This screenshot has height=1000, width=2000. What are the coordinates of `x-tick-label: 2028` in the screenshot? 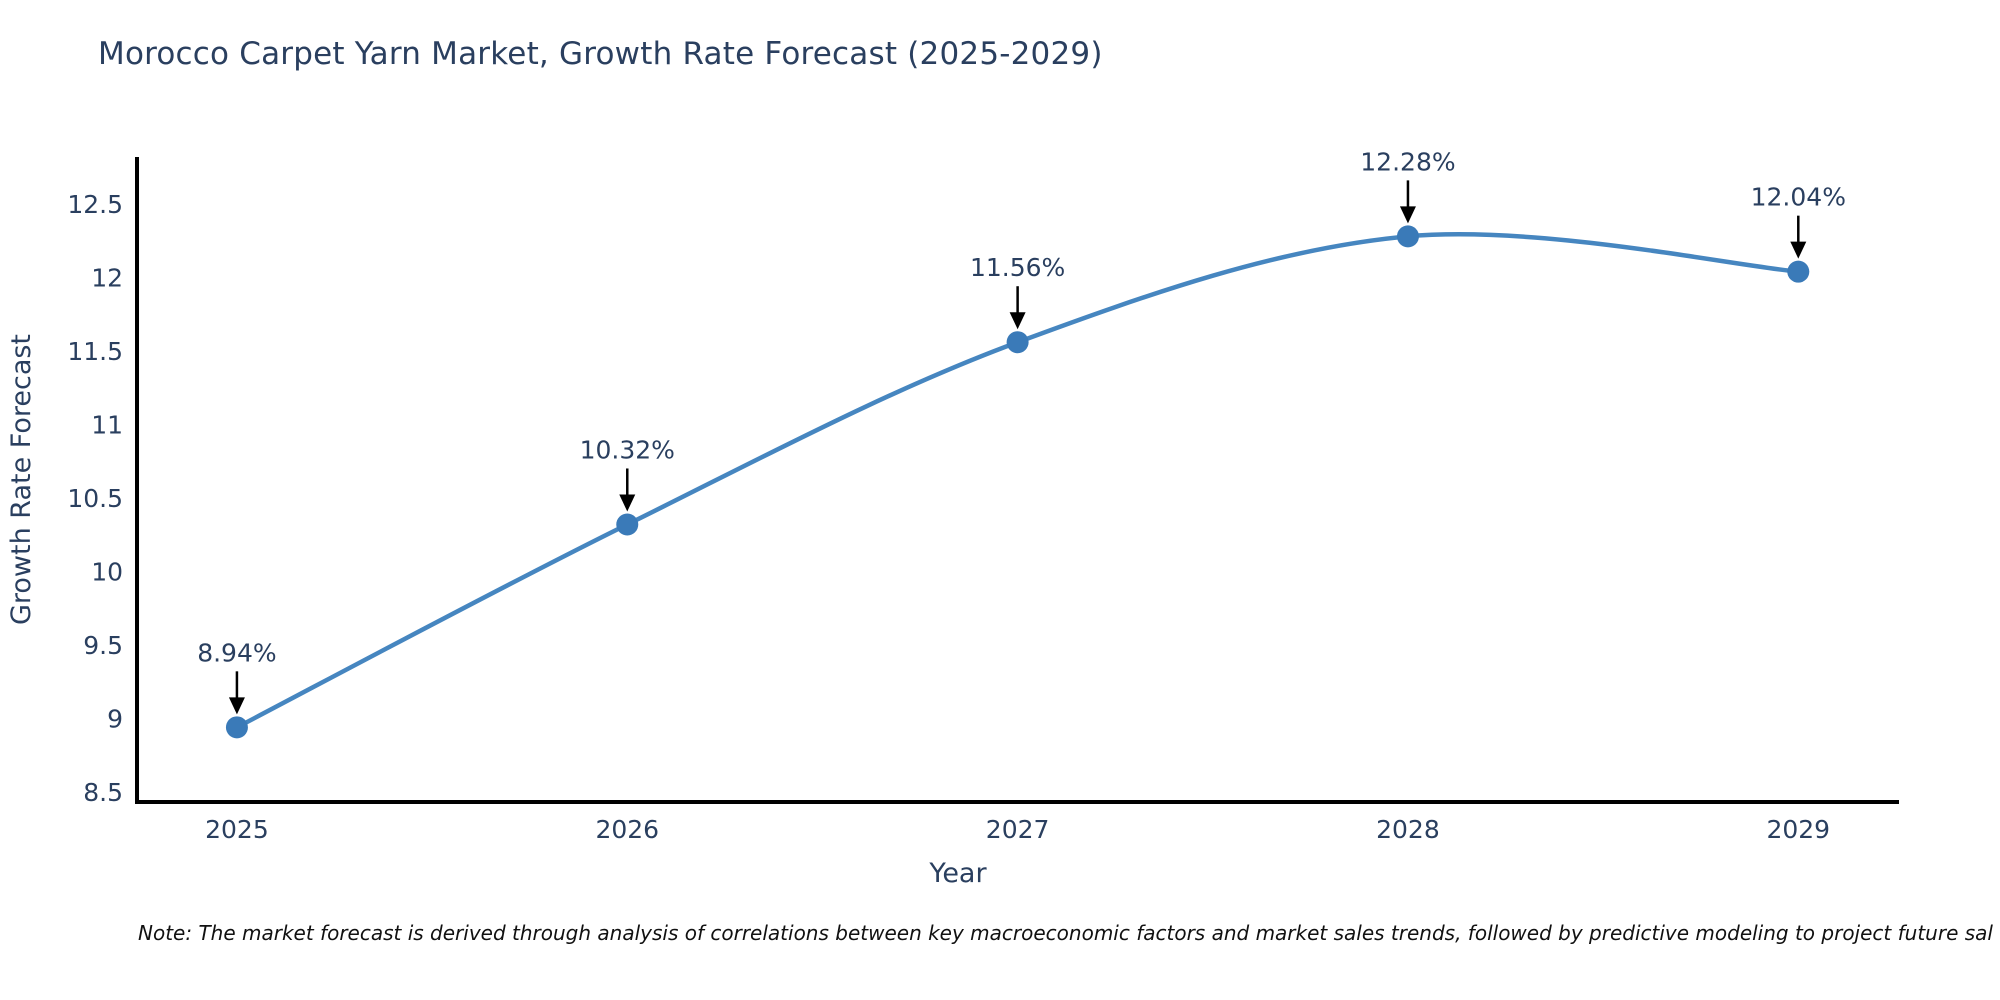 It's located at (1408, 829).